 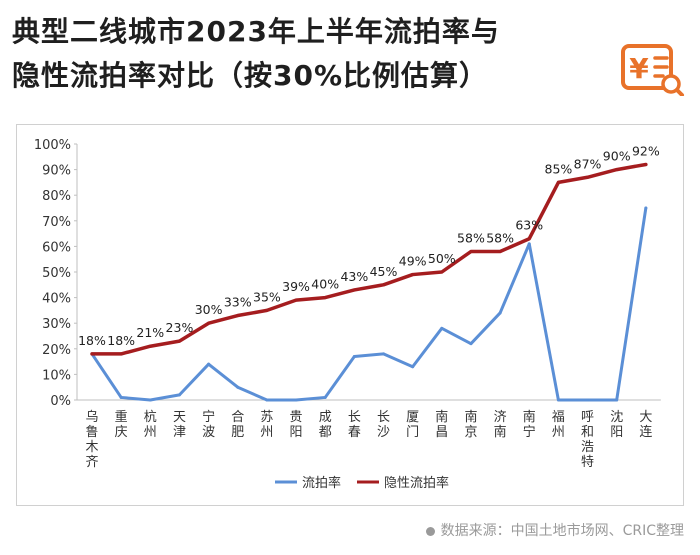 I want to click on y-tick-label: 30%, so click(x=56, y=324).